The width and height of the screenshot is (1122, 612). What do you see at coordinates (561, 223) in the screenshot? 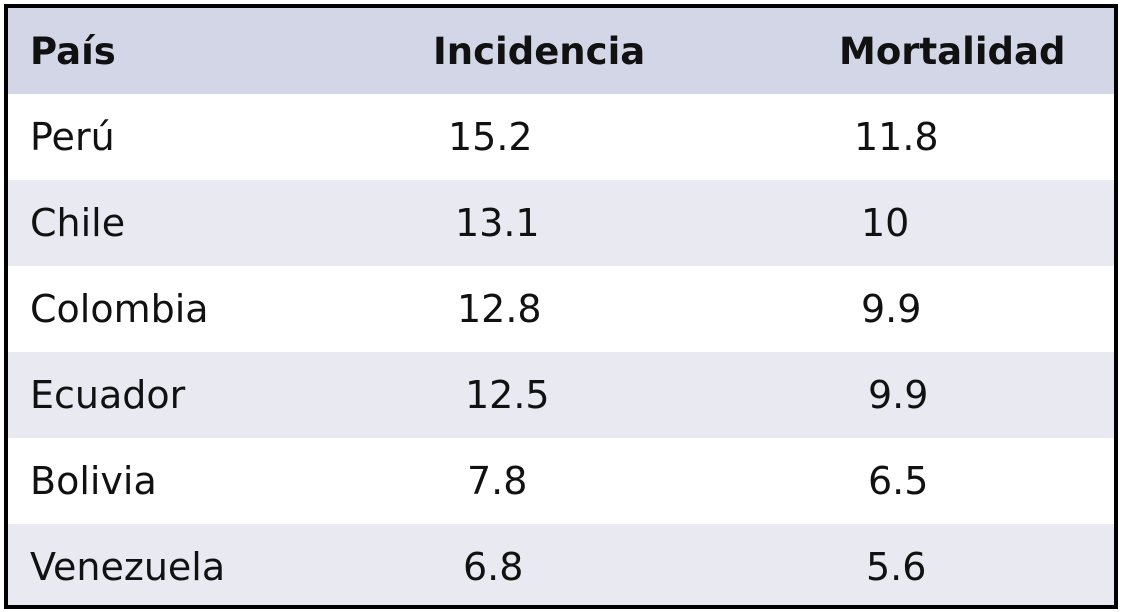
I see `table-row: Chile 13.1 10` at bounding box center [561, 223].